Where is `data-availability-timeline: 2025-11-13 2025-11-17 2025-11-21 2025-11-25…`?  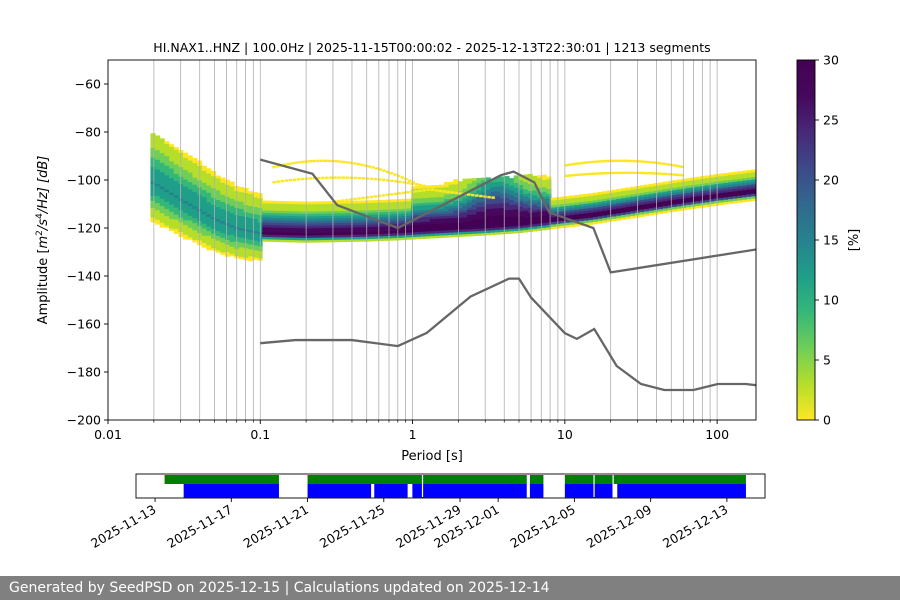 data-availability-timeline: 2025-11-13 2025-11-17 2025-11-21 2025-11-25… is located at coordinates (427, 512).